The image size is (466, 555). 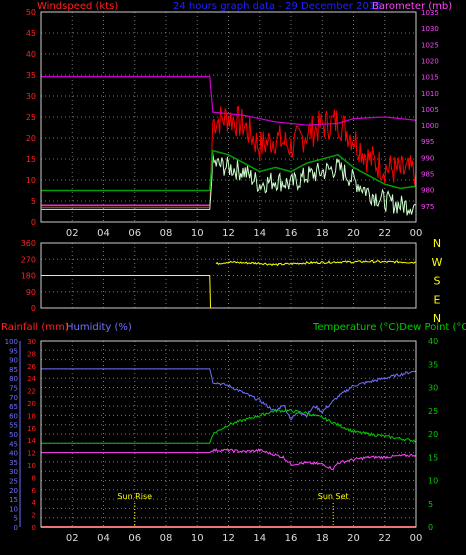 I want to click on humidity-tick-label: 75, so click(x=13, y=389).